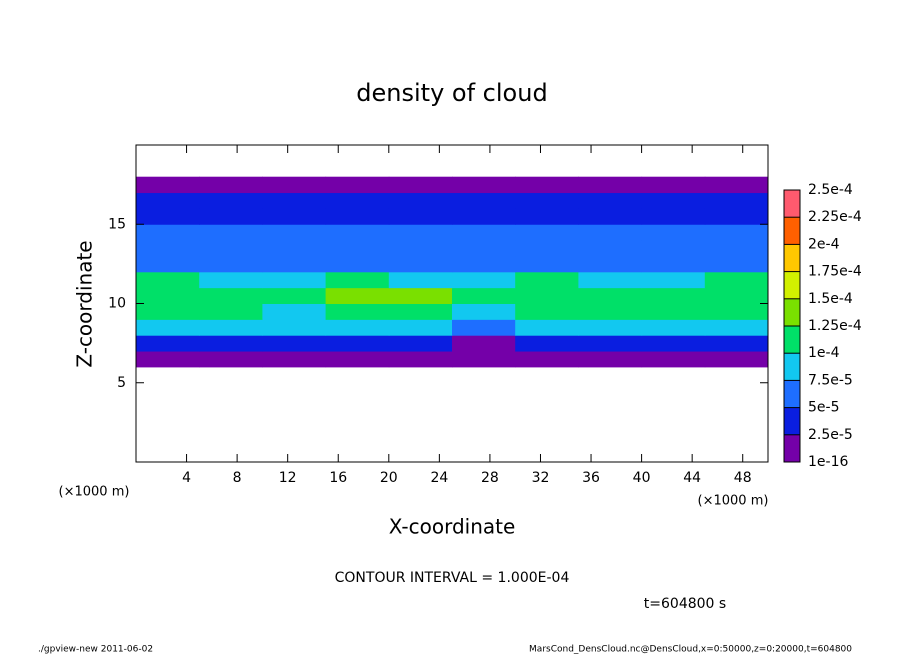 The width and height of the screenshot is (904, 654). Describe the element at coordinates (117, 224) in the screenshot. I see `y-tick-label: 15` at that location.